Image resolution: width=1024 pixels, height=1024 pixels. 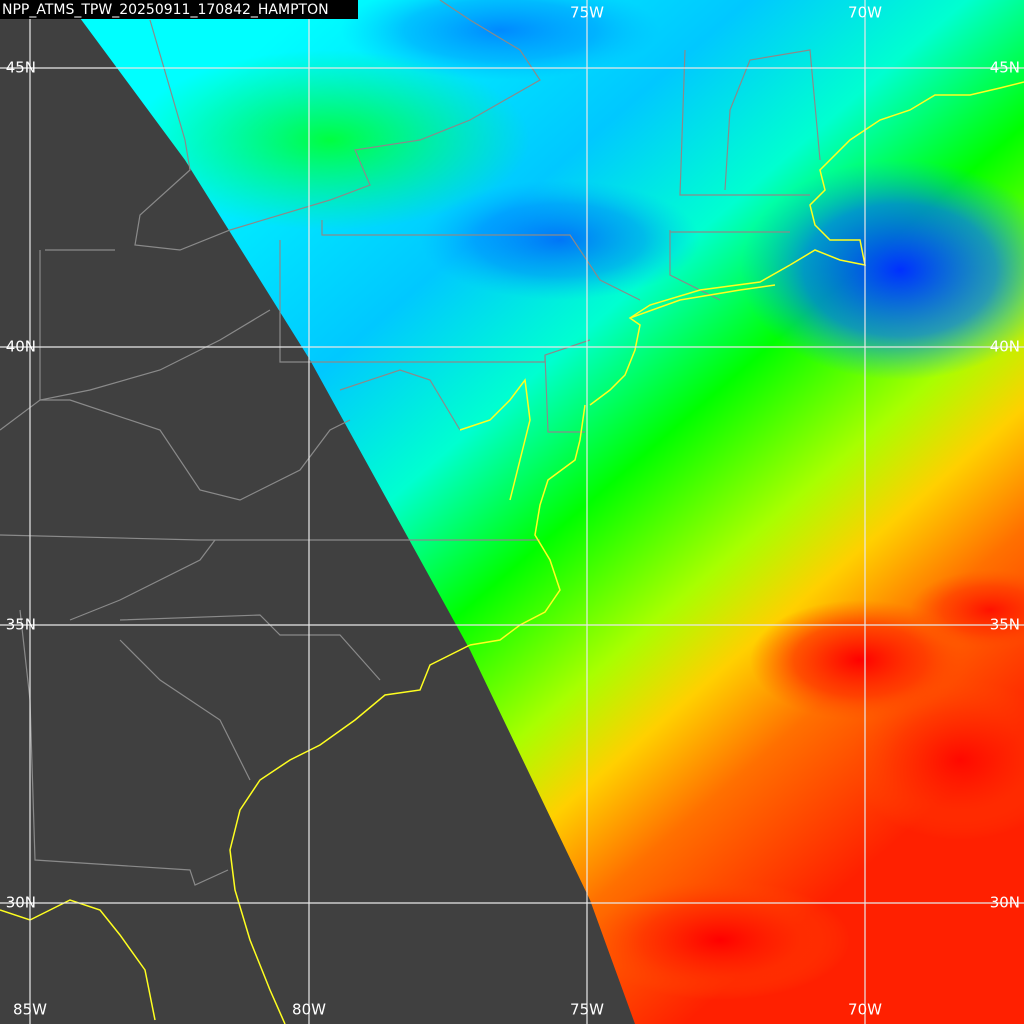 I want to click on longitude-label: 85W, so click(x=30, y=1010).